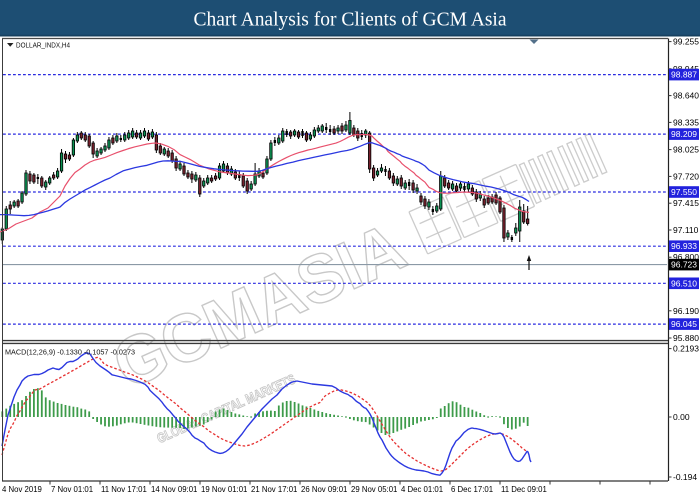 Image resolution: width=700 pixels, height=500 pixels. I want to click on svg-text: 14 Nov 09:01, so click(174, 489).